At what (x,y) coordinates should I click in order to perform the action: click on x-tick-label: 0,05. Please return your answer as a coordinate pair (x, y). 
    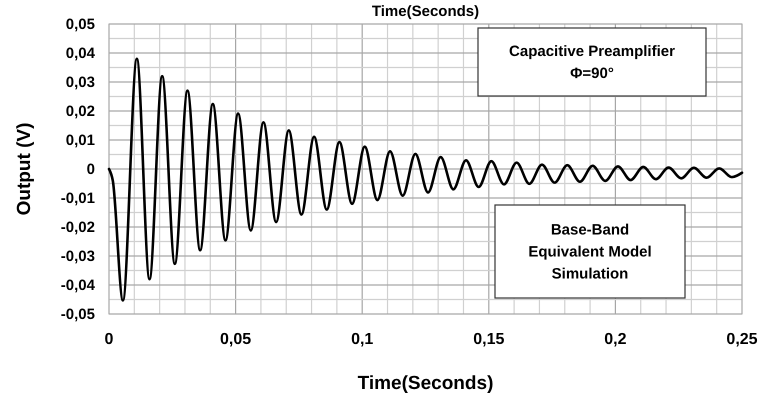
    Looking at the image, I should click on (236, 339).